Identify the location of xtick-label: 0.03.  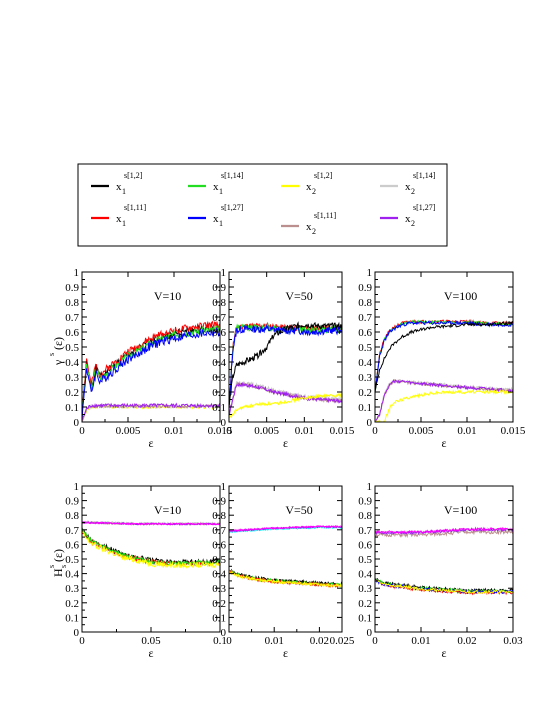
(513, 641).